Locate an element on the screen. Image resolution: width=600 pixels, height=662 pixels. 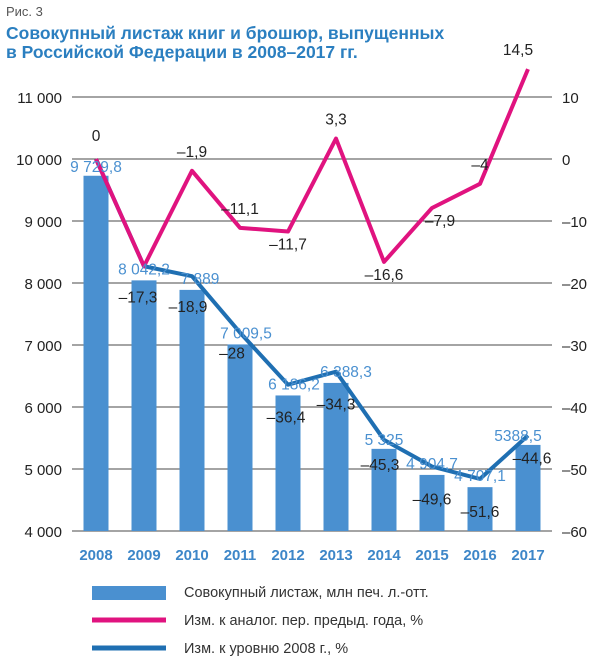
bar-data-label: 5388,5 is located at coordinates (517, 436).